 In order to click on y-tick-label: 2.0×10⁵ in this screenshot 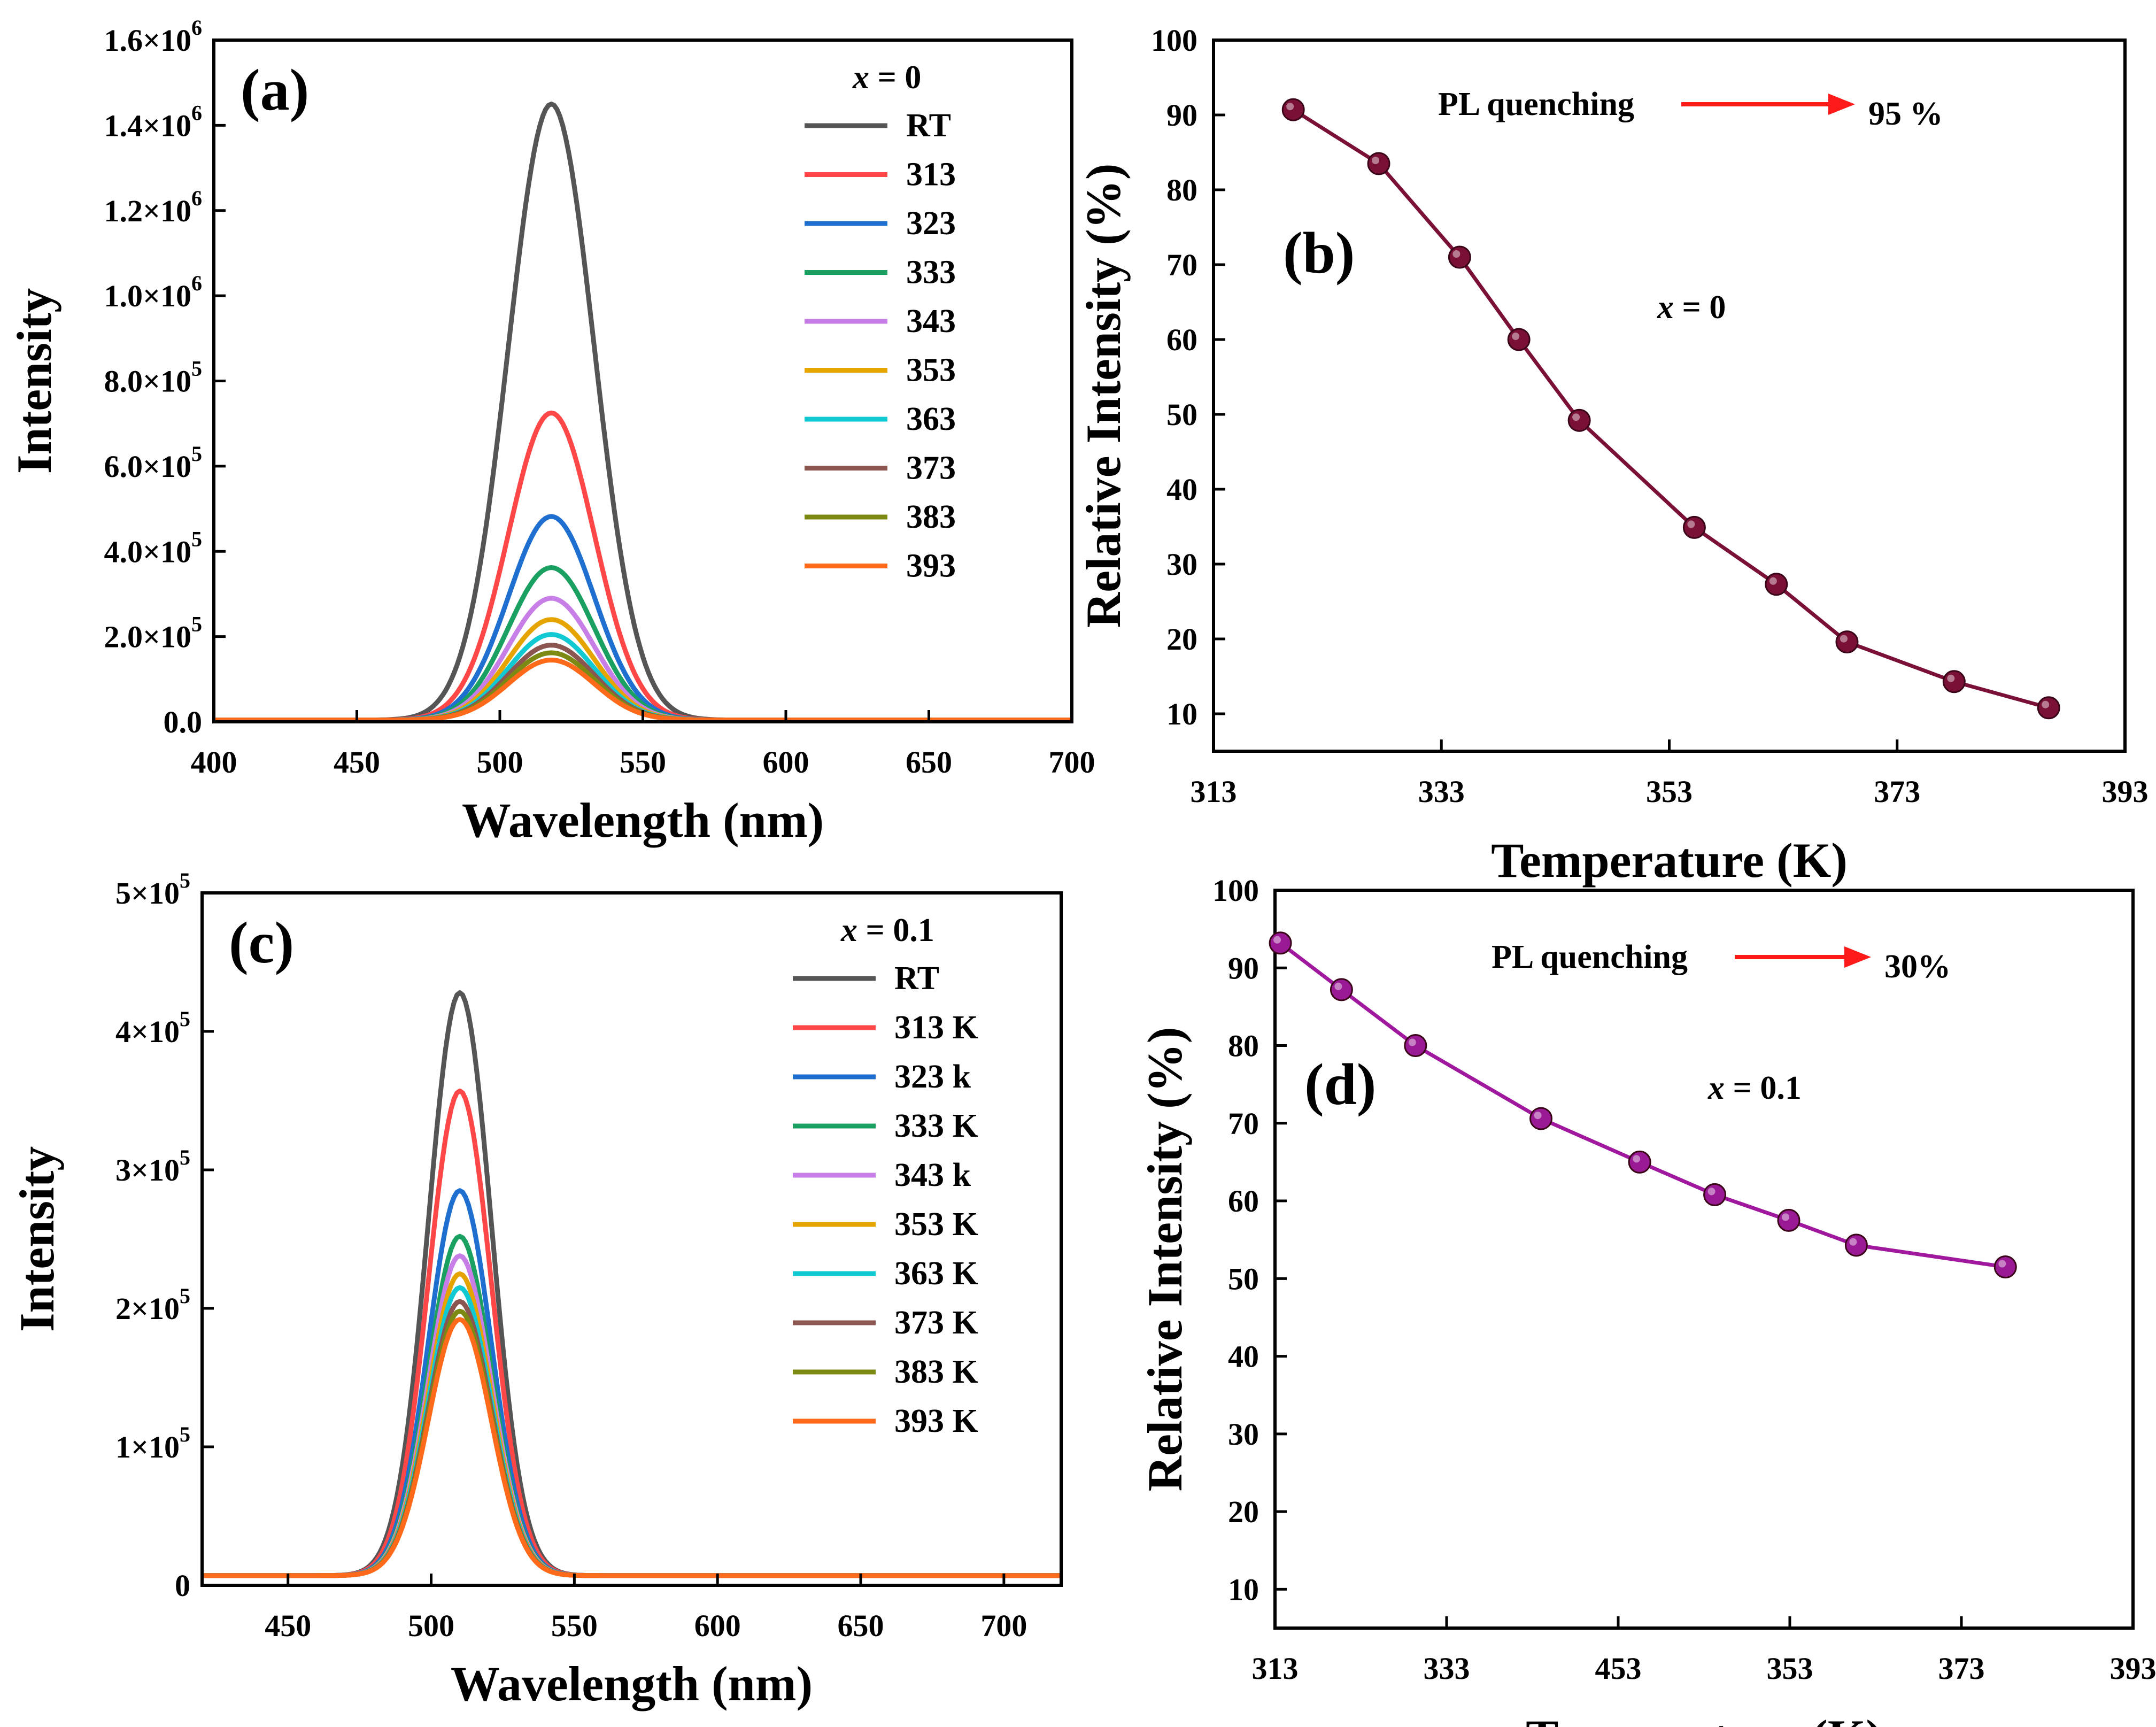, I will do `click(153, 633)`.